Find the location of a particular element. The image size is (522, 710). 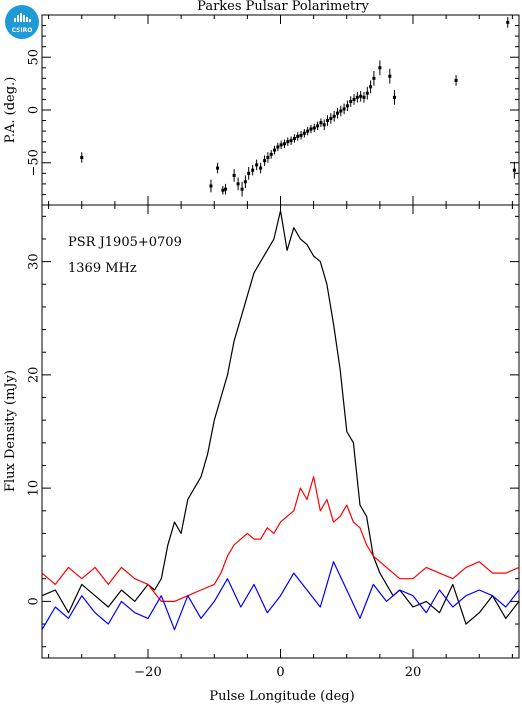

bottom-x-tick-label: −20 is located at coordinates (147, 672).